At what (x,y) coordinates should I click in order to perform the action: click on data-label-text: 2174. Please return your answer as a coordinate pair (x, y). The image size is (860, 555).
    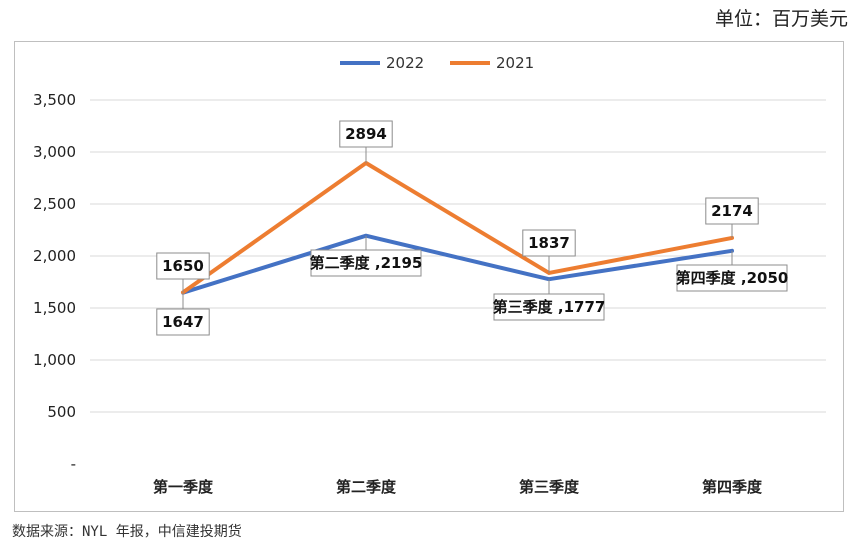
    Looking at the image, I should click on (732, 211).